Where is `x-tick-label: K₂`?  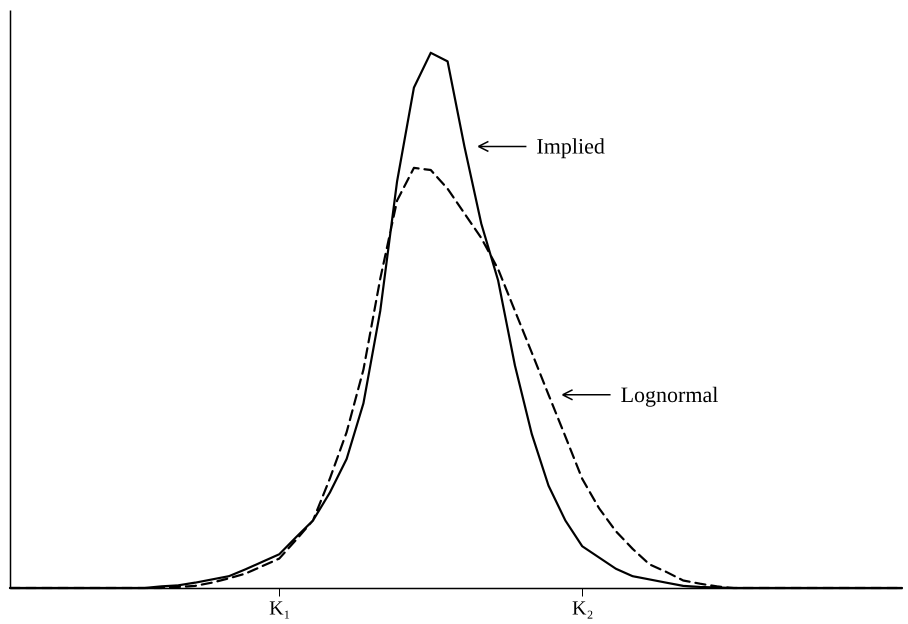
x-tick-label: K₂ is located at coordinates (583, 609).